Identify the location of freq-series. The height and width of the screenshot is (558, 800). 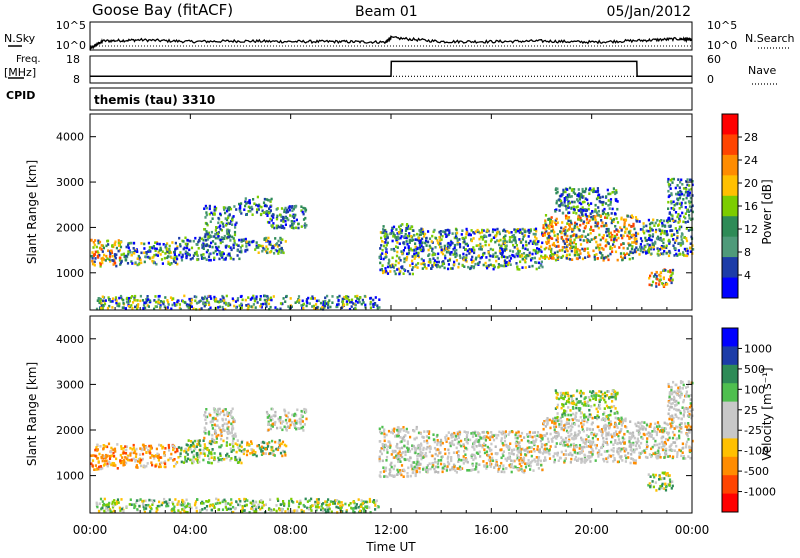
(391, 68).